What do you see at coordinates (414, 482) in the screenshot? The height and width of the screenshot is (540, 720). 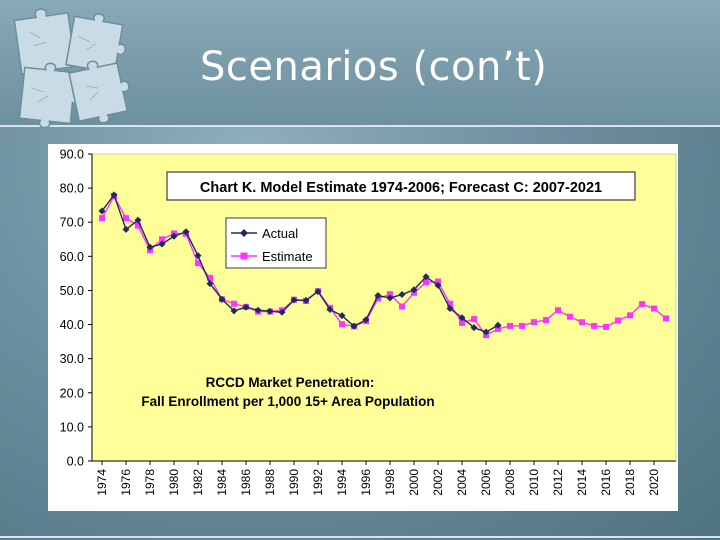 I see `x-tick-label: 2000` at bounding box center [414, 482].